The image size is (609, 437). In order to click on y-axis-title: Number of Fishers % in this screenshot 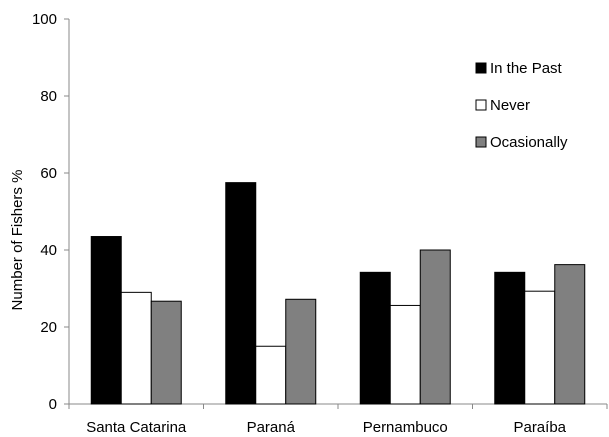, I will do `click(17, 240)`.